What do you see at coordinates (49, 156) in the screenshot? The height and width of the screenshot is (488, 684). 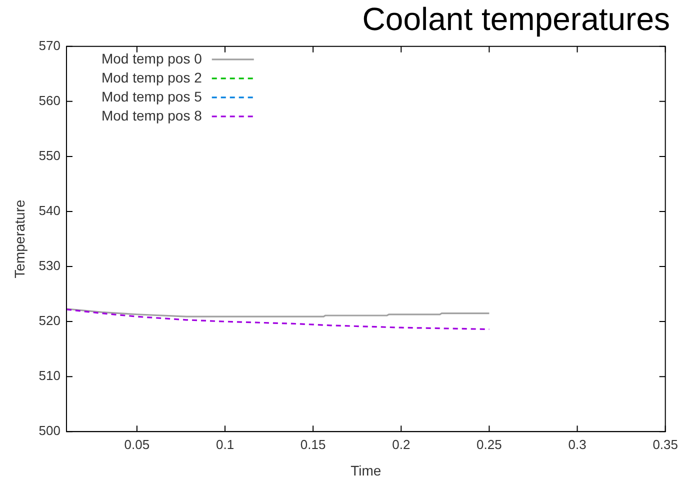 I see `y-tick-label: 550` at bounding box center [49, 156].